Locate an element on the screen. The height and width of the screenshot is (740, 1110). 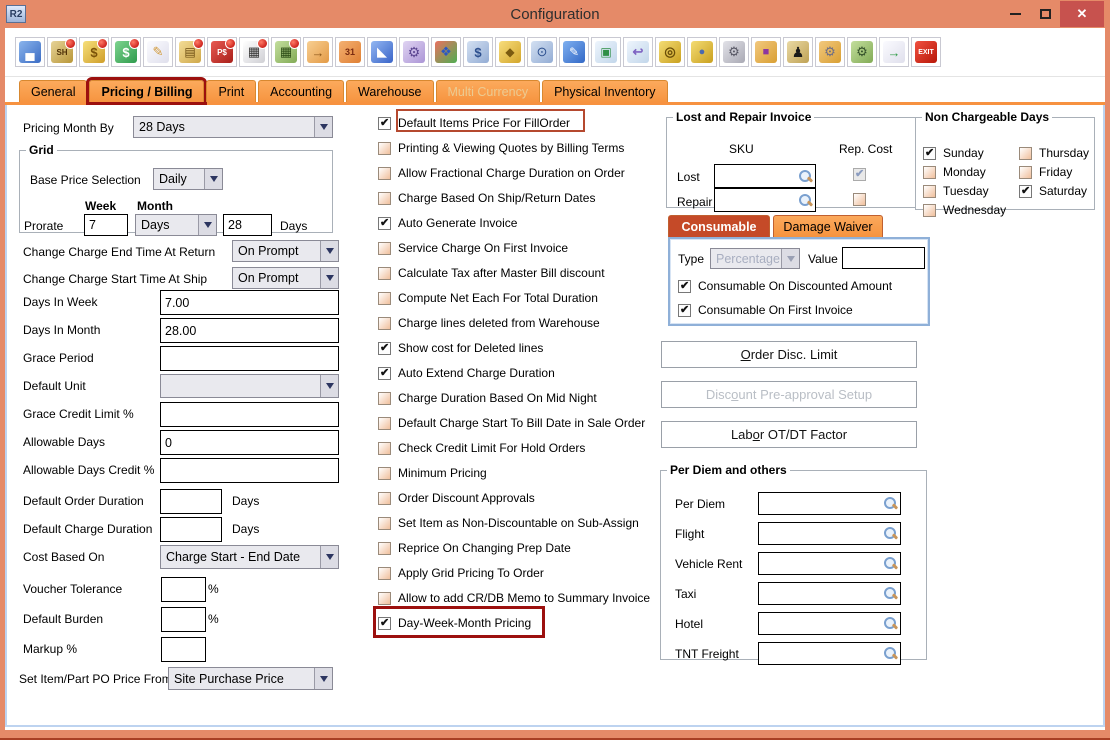
repair-rep-cost-checkbox is located at coordinates (859, 199).